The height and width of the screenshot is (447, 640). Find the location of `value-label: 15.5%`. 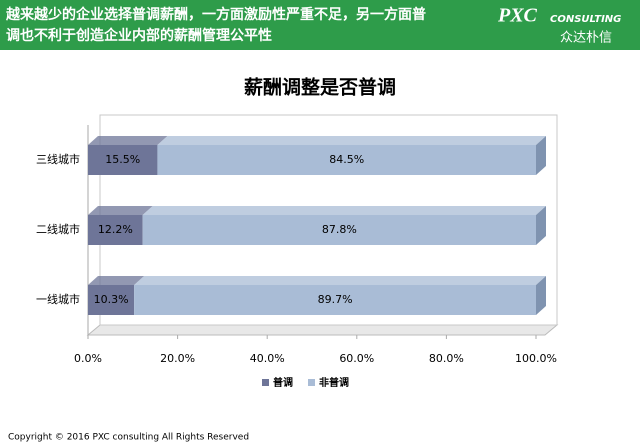

value-label: 15.5% is located at coordinates (122, 159).